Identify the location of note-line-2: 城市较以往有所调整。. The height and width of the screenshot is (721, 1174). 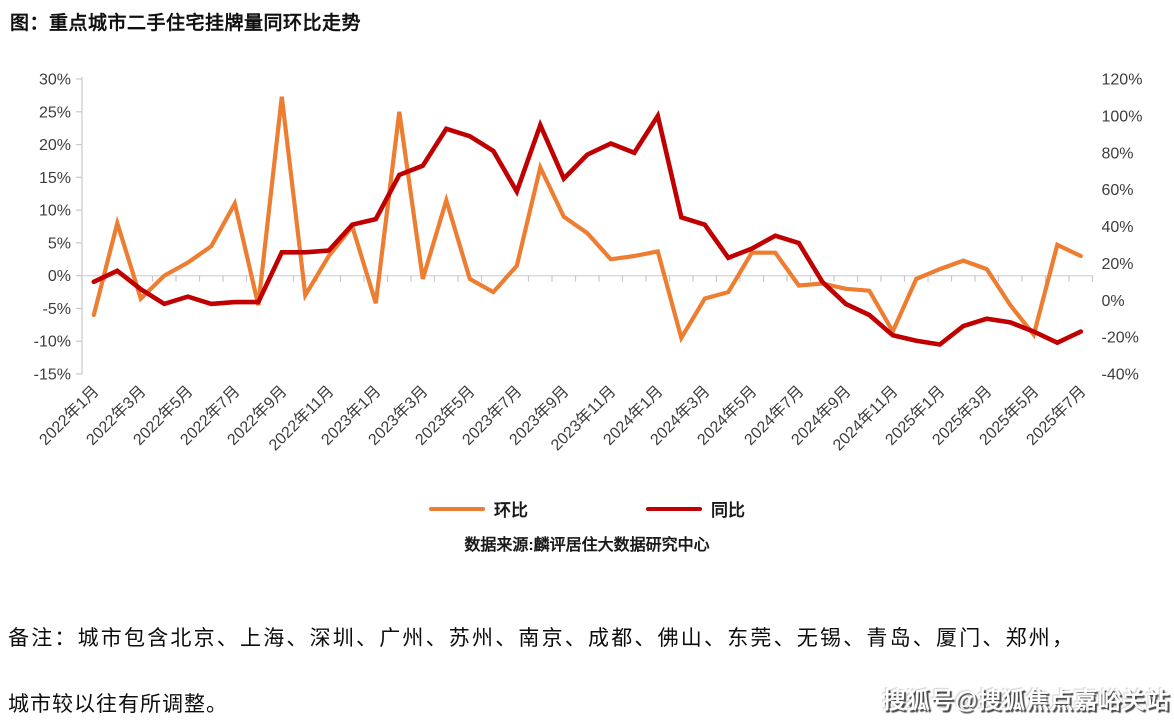
(118, 704).